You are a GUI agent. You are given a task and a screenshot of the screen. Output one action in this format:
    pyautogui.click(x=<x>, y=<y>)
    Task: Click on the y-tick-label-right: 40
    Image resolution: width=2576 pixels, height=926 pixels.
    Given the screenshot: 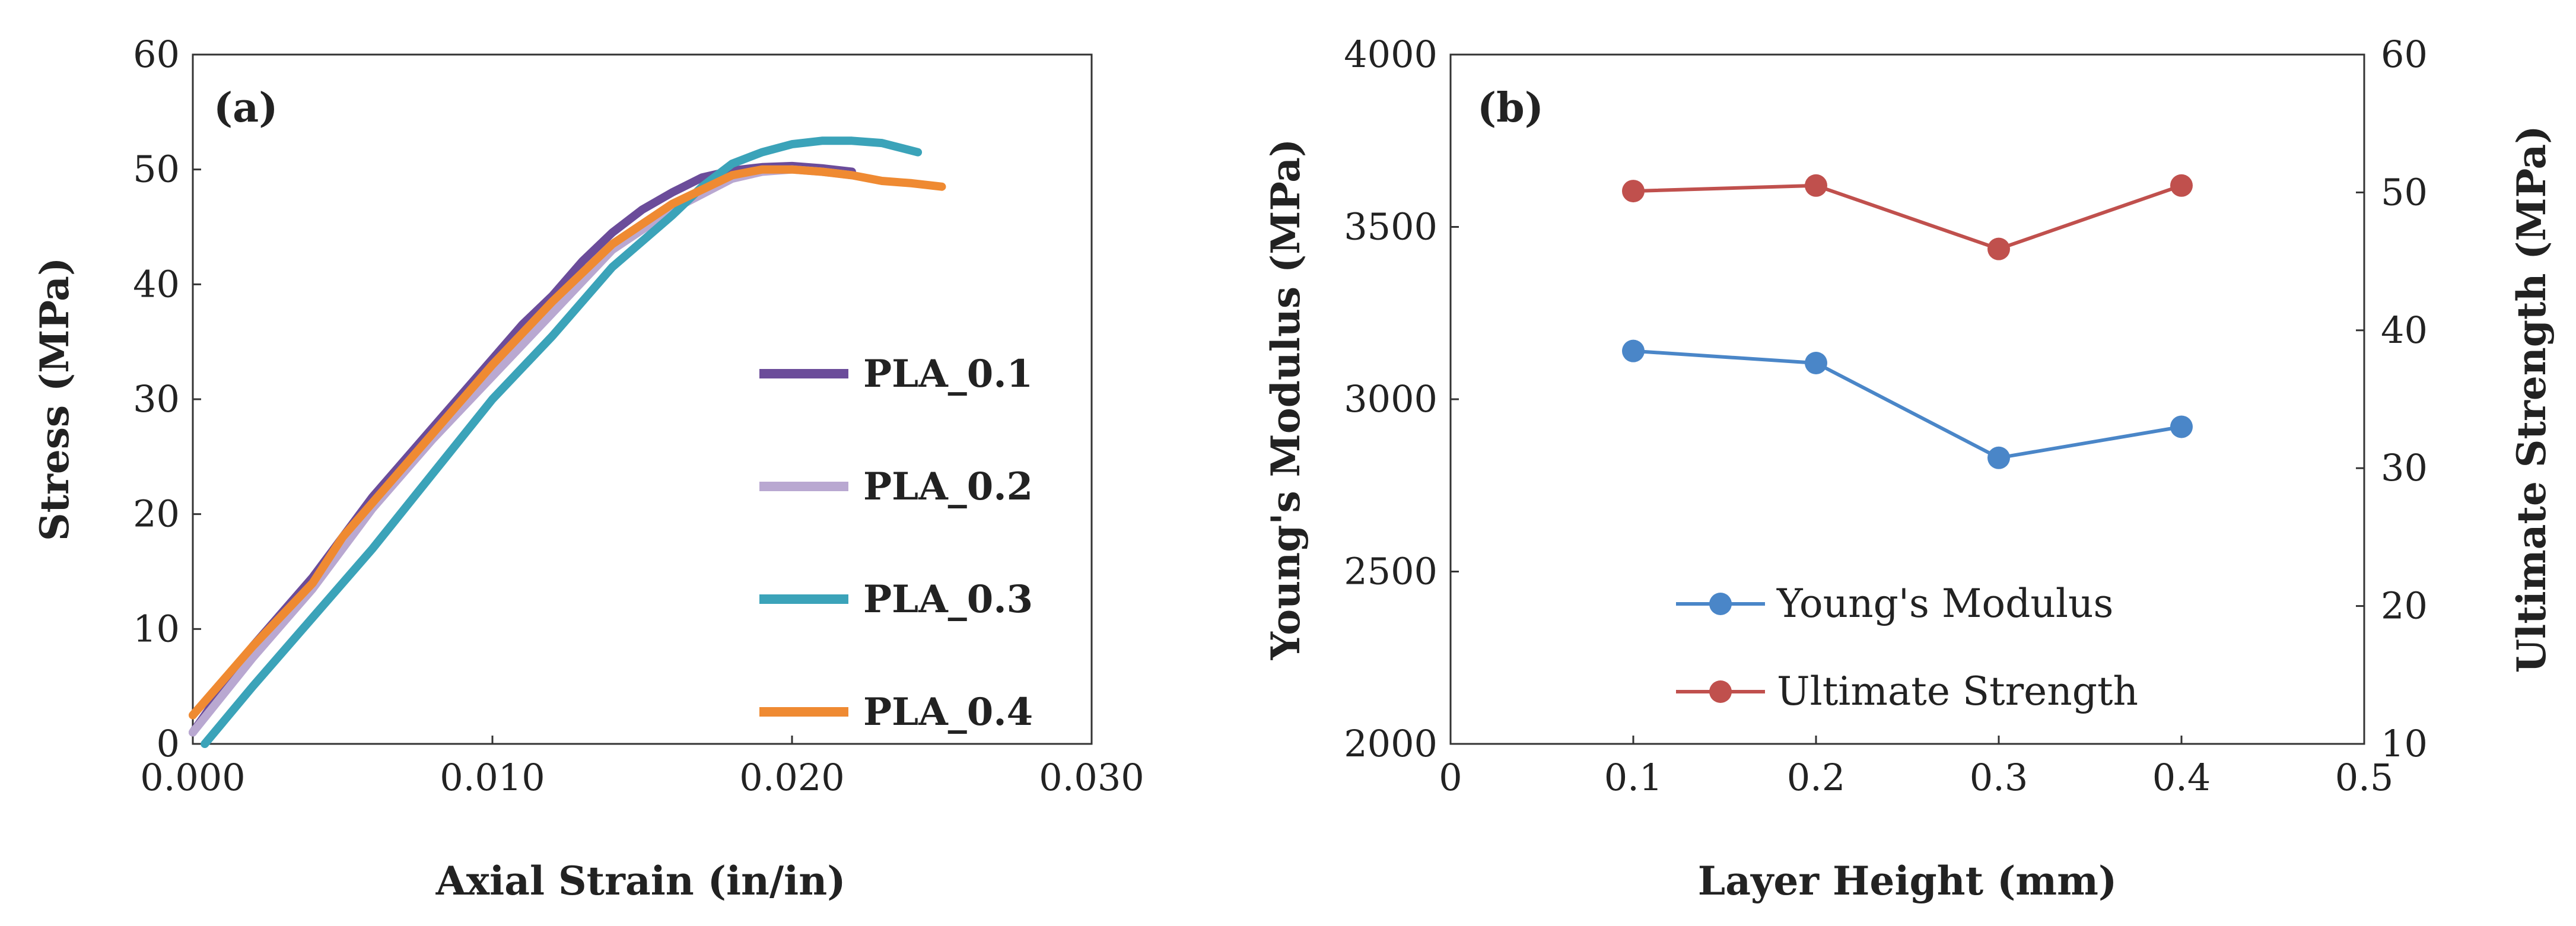 What is the action you would take?
    pyautogui.click(x=2404, y=330)
    